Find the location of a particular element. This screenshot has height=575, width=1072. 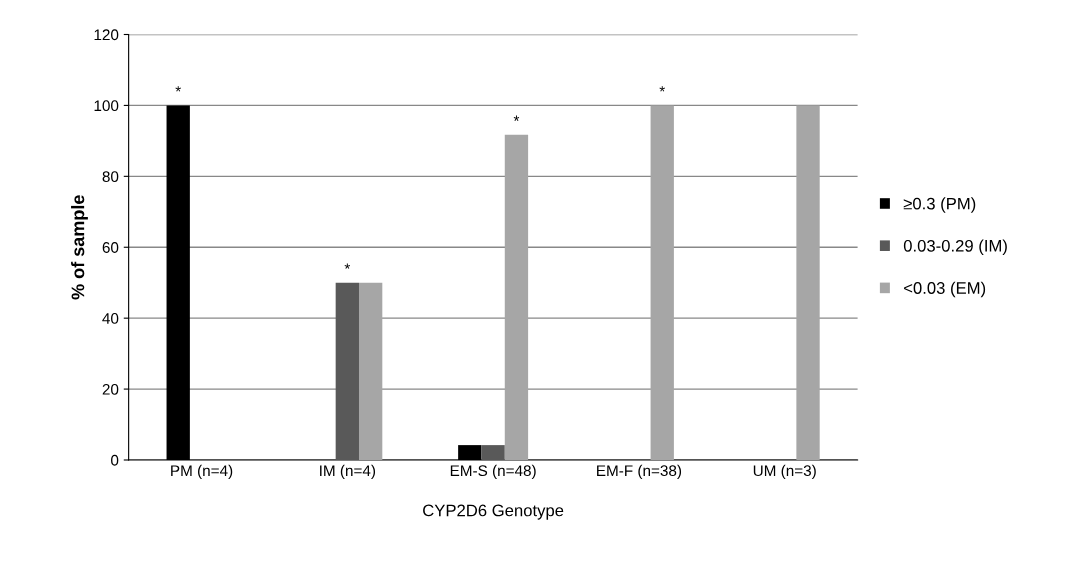

x-axis-title: CYP2D6 Genotype is located at coordinates (493, 512).